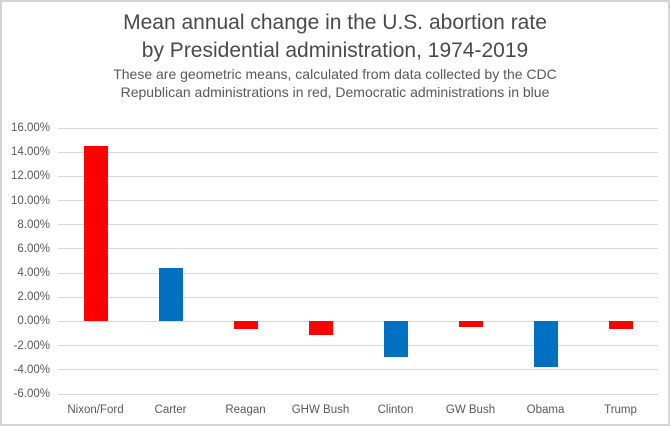  I want to click on x-axis-category-label: GW Bush, so click(470, 410).